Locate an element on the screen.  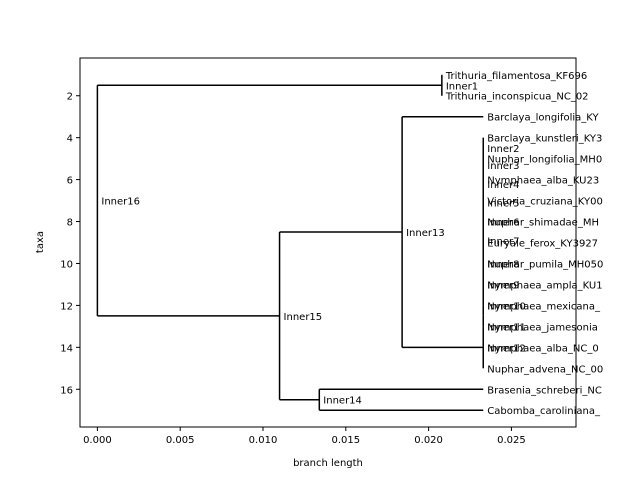
tip-label-trithuria-inconspicua-nc-02: Trithuria_inconspicua_NC_02 is located at coordinates (517, 97).